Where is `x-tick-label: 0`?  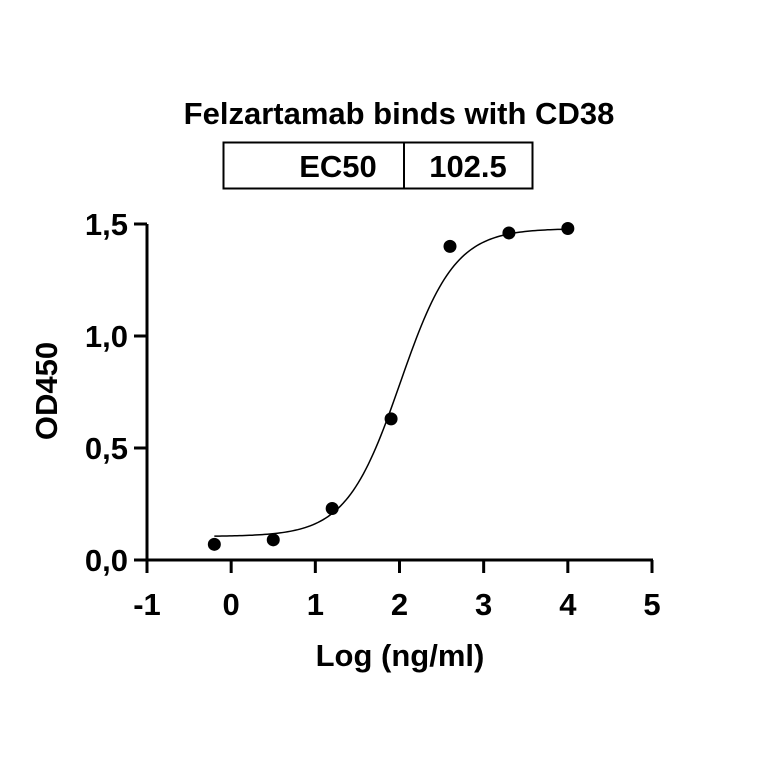
x-tick-label: 0 is located at coordinates (231, 604).